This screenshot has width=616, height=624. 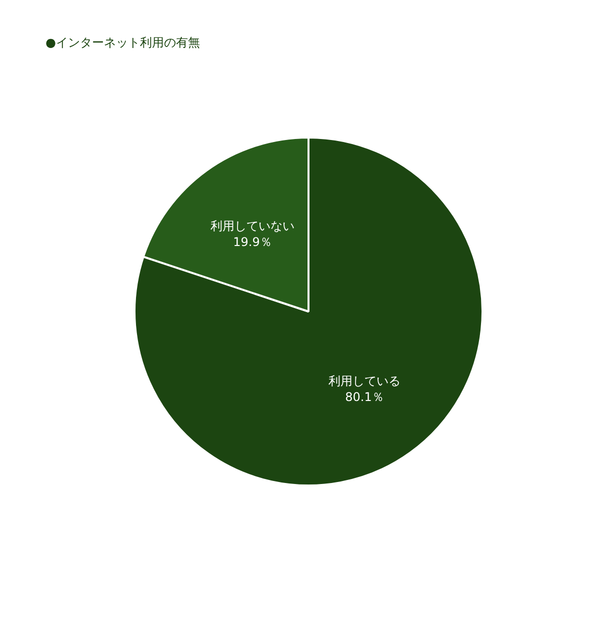 What do you see at coordinates (252, 241) in the screenshot?
I see `data-label: 19.9％` at bounding box center [252, 241].